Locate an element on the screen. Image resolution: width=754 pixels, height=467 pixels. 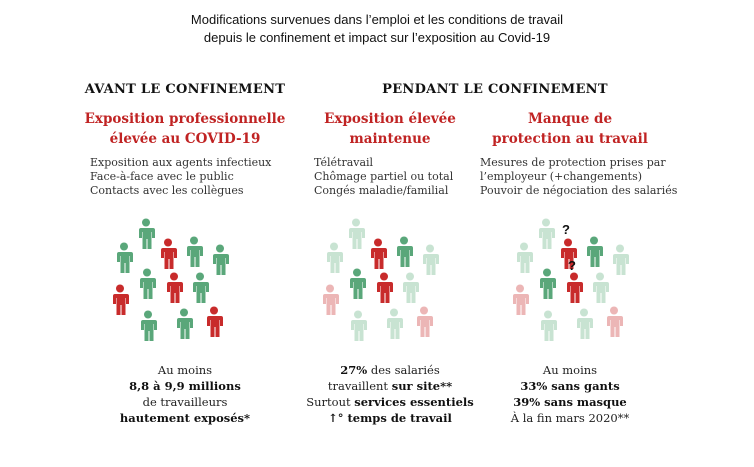
heading-line: Exposition élevée is located at coordinates (390, 119).